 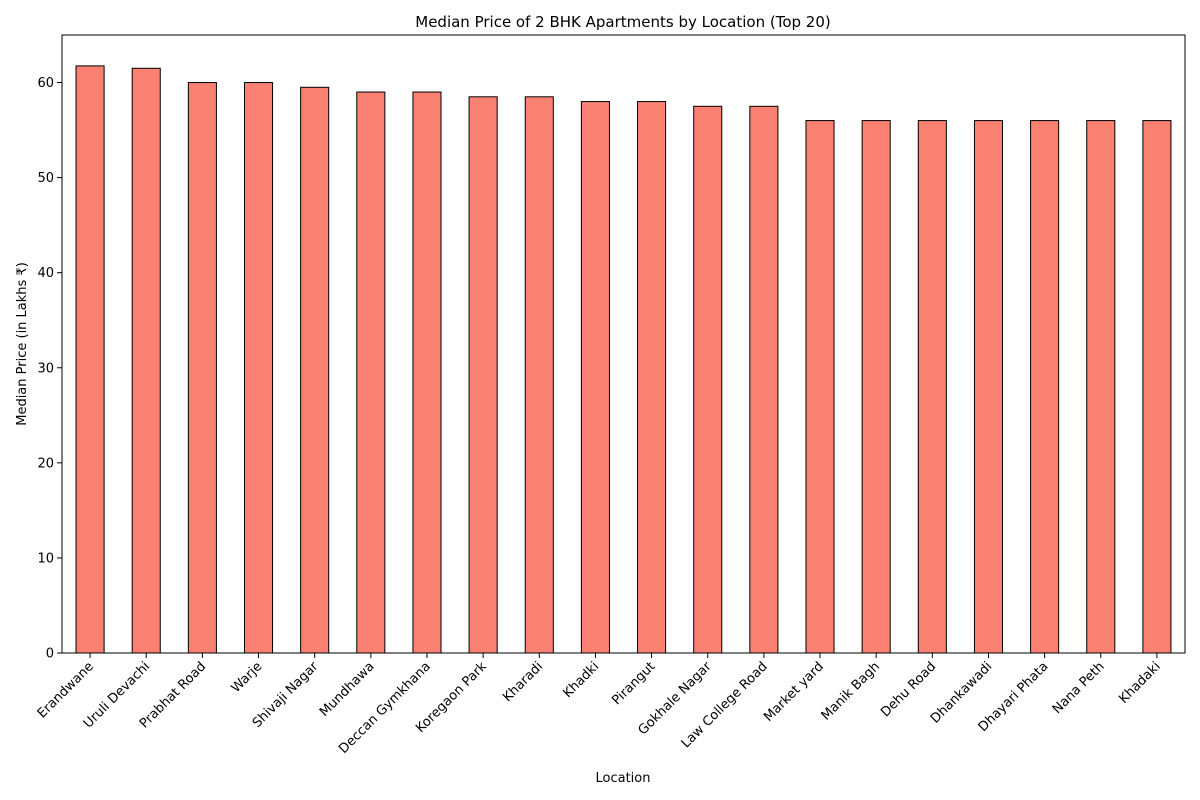 I want to click on x-tick-label-3: Warje, so click(x=247, y=677).